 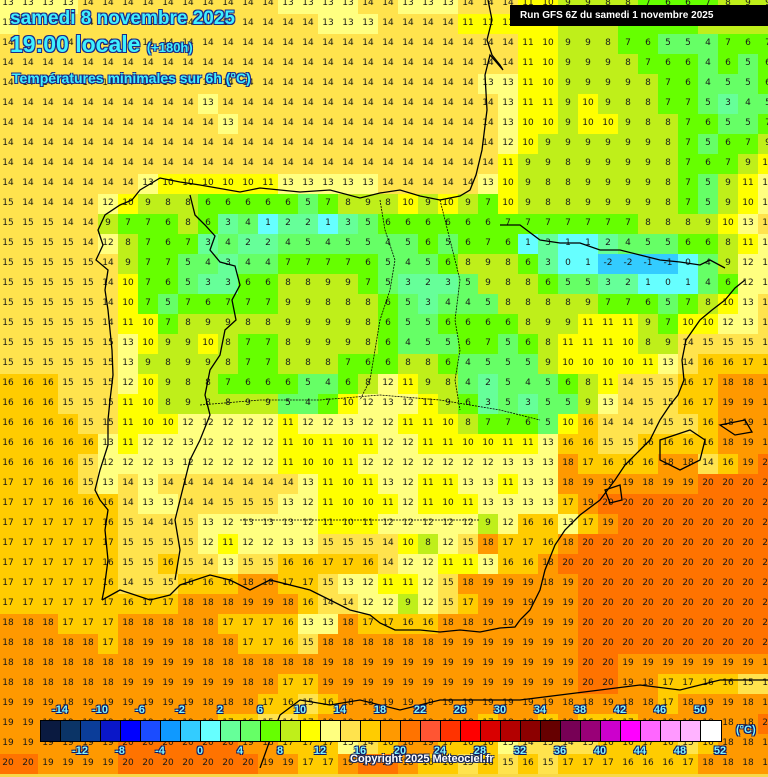 What do you see at coordinates (228, 223) in the screenshot?
I see `grid-value: 3` at bounding box center [228, 223].